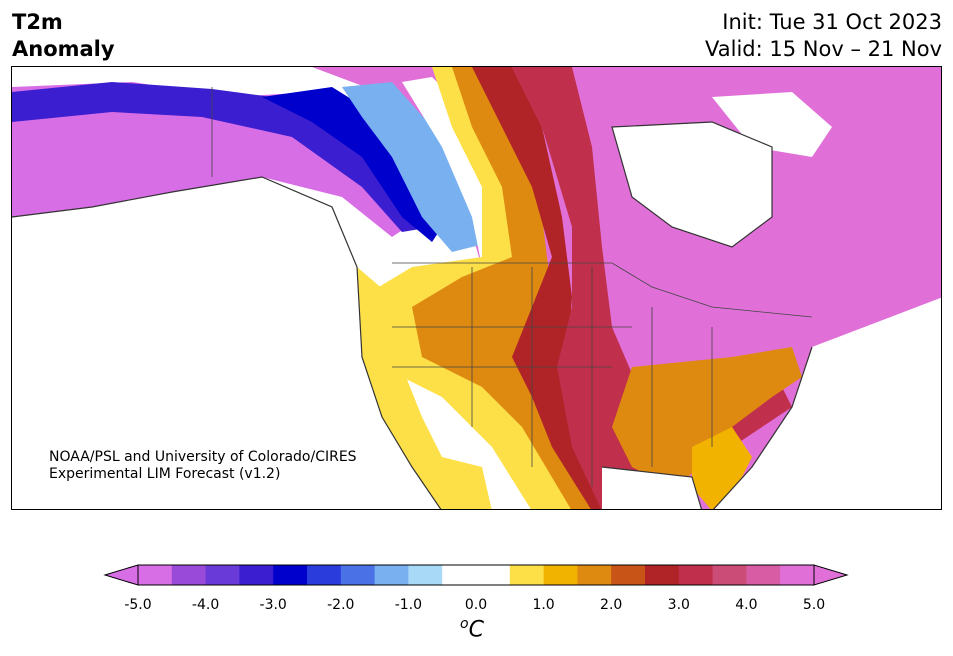 This screenshot has height=656, width=953. Describe the element at coordinates (408, 605) in the screenshot. I see `colorbar-tick-label: -1.0` at that location.